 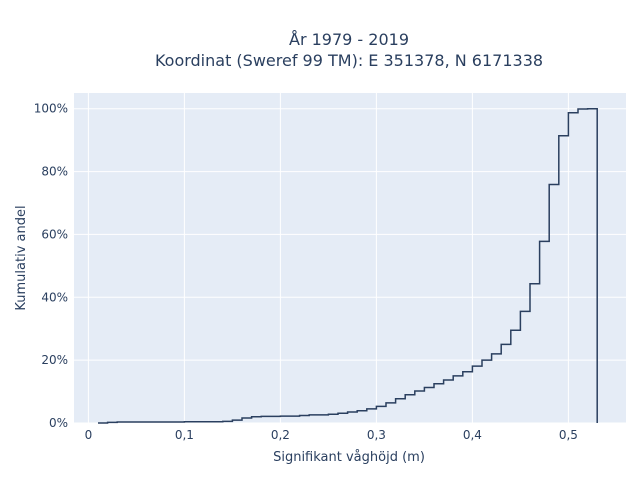 I want to click on x-tick-label: 0,3, so click(x=376, y=435).